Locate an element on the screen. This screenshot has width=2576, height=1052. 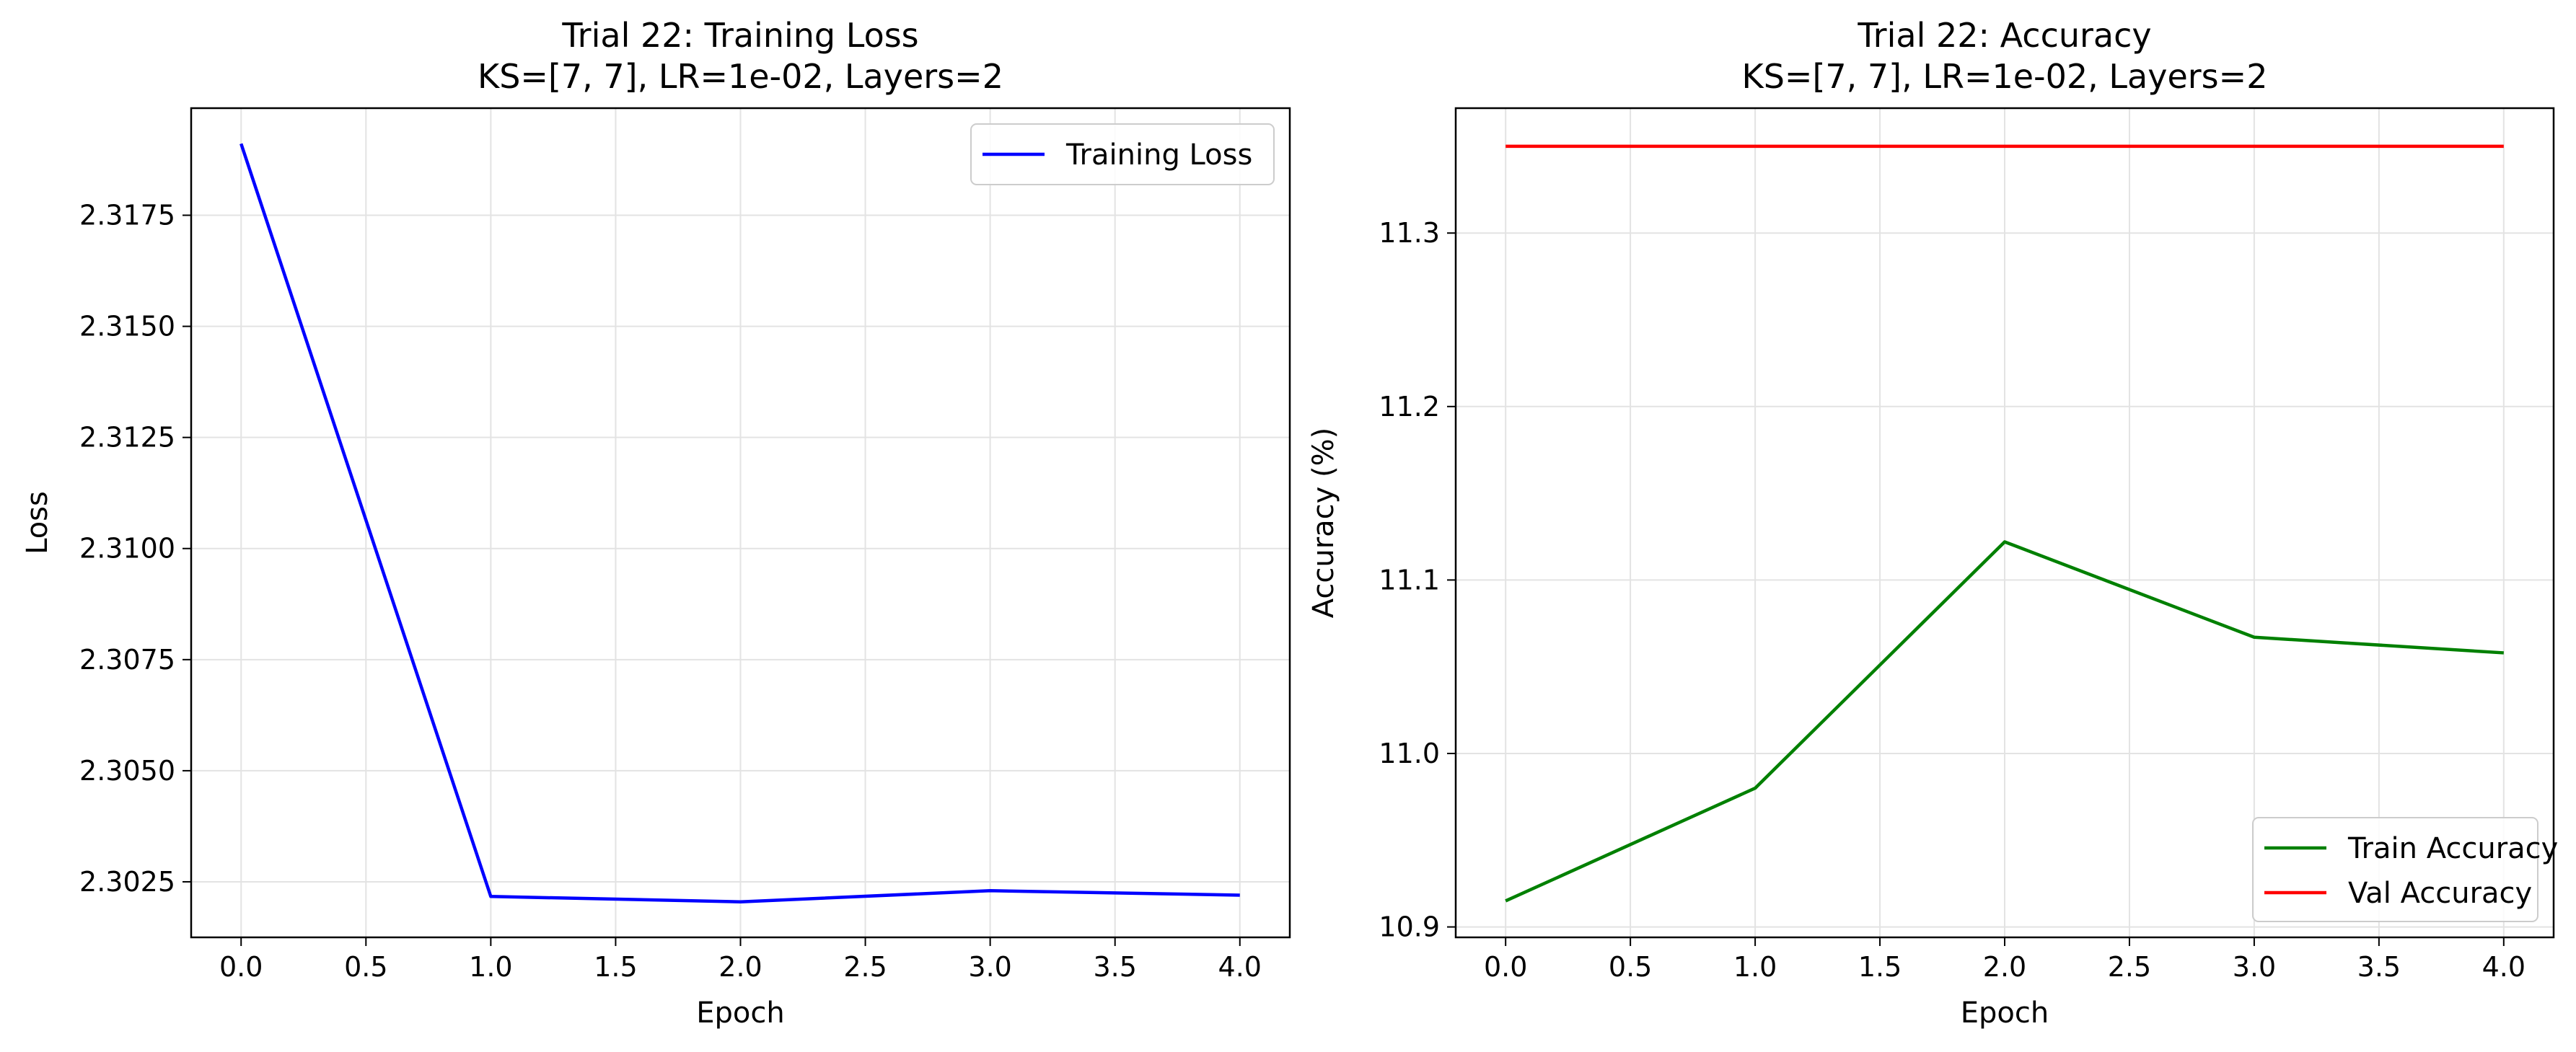
y-tick-label: 11.0 is located at coordinates (1409, 753).